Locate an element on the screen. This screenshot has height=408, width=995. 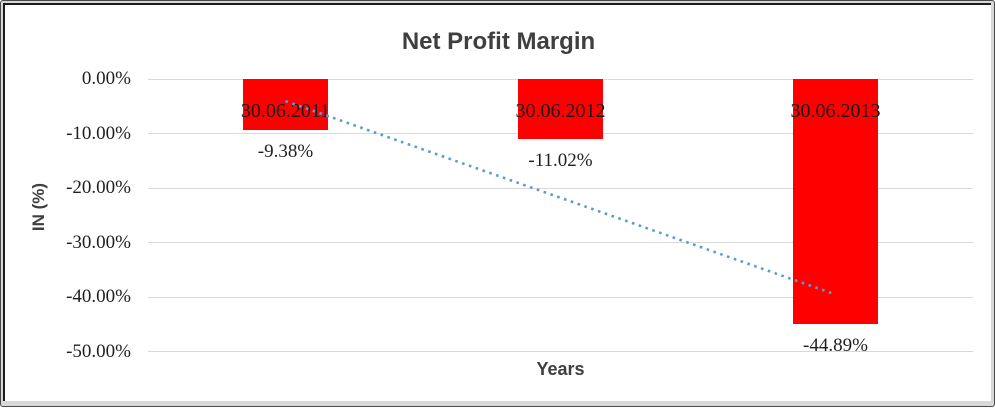
data-label: -11.02% is located at coordinates (560, 161).